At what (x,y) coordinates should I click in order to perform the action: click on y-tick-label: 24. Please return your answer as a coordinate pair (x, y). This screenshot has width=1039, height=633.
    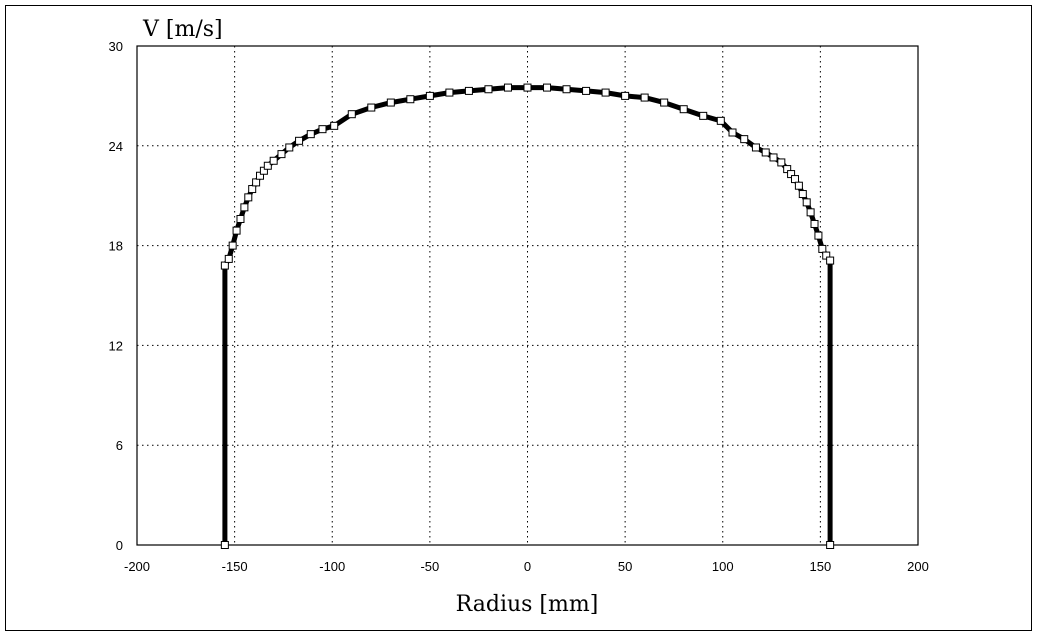
    Looking at the image, I should click on (116, 146).